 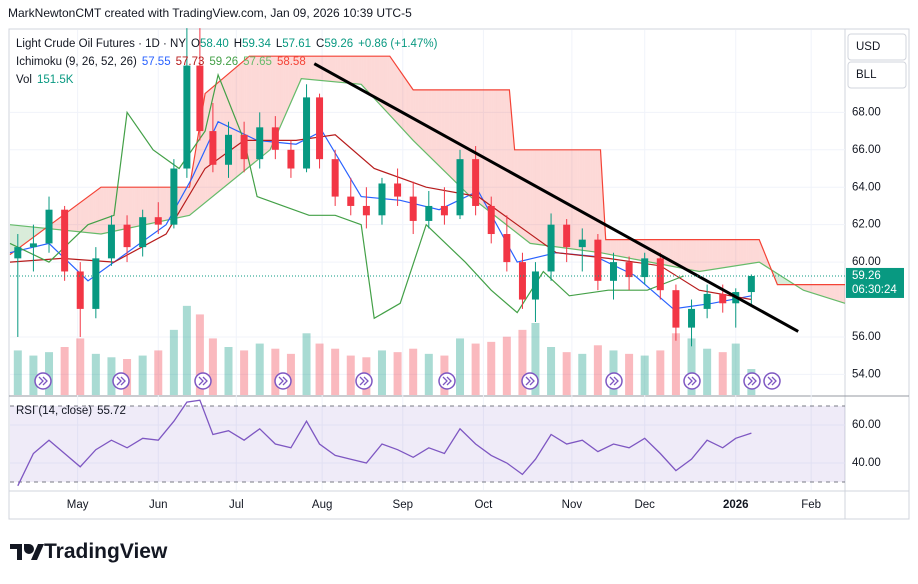 What do you see at coordinates (866, 337) in the screenshot?
I see `y-tick-label: 56.00` at bounding box center [866, 337].